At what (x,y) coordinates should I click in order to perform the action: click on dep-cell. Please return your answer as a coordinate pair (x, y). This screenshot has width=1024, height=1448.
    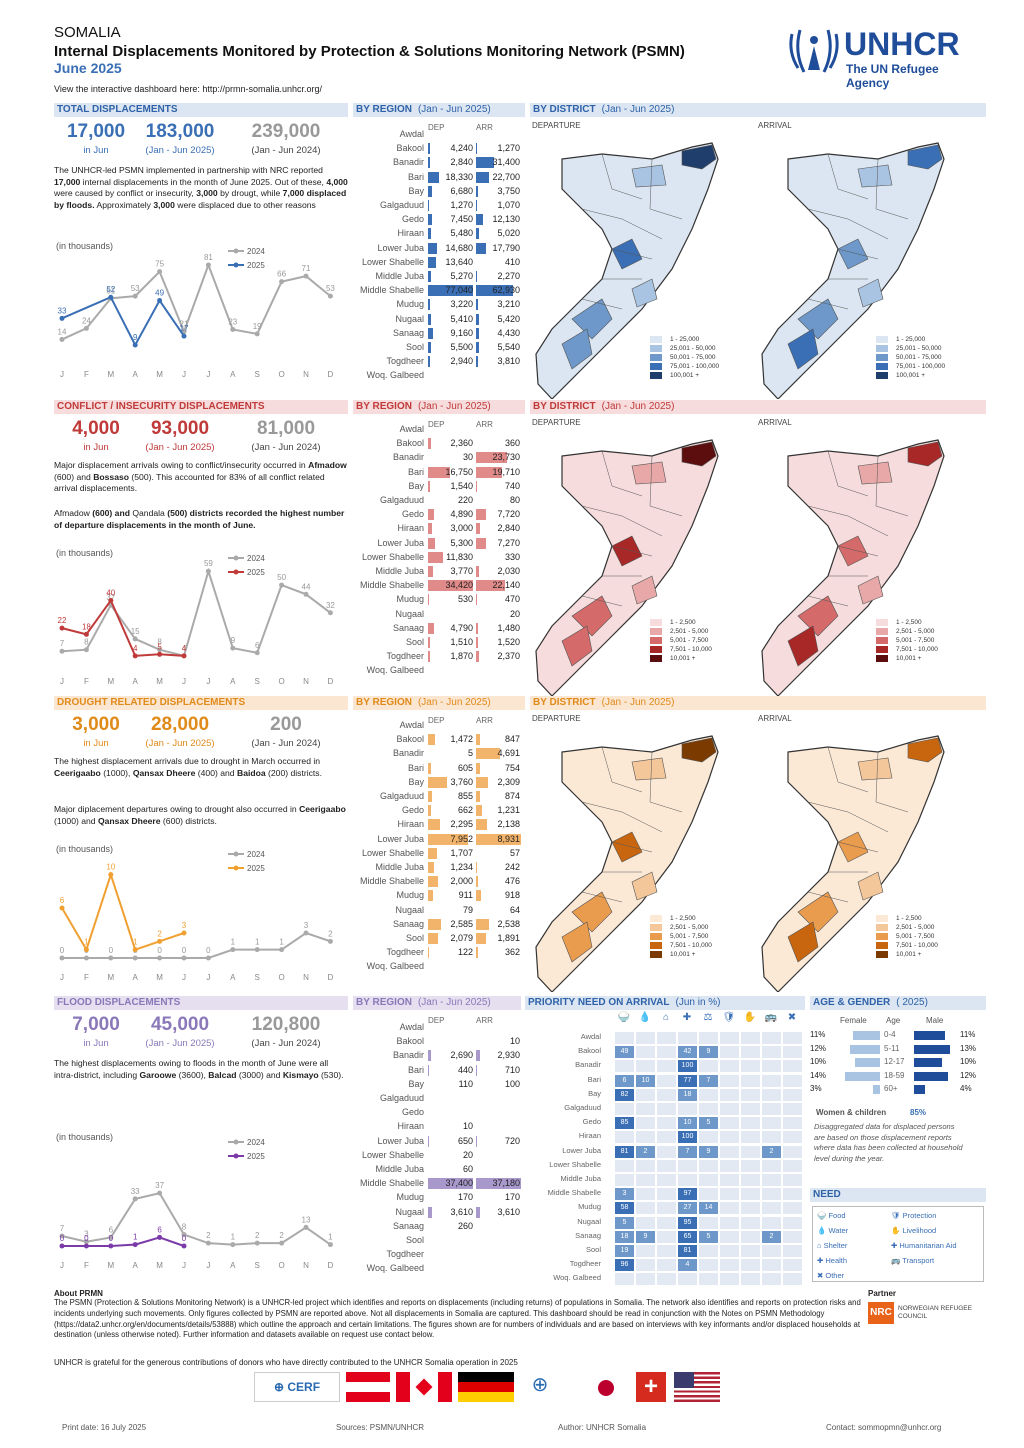
    Looking at the image, I should click on (451, 1027).